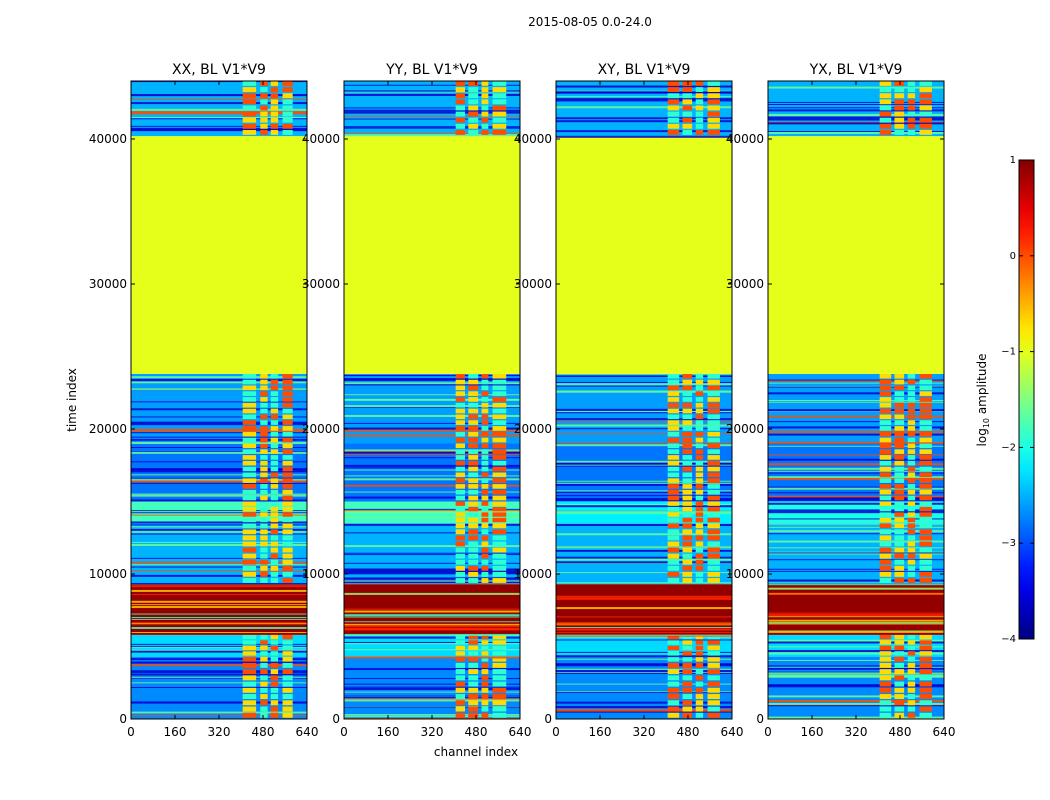 Image resolution: width=1050 pixels, height=800 pixels. What do you see at coordinates (307, 732) in the screenshot?
I see `x-tick-label: 640` at bounding box center [307, 732].